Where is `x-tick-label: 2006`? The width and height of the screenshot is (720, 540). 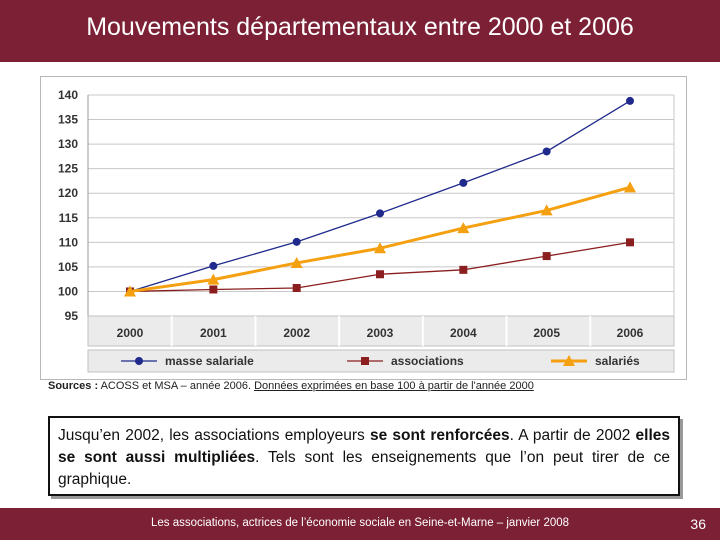
x-tick-label: 2006 is located at coordinates (630, 333).